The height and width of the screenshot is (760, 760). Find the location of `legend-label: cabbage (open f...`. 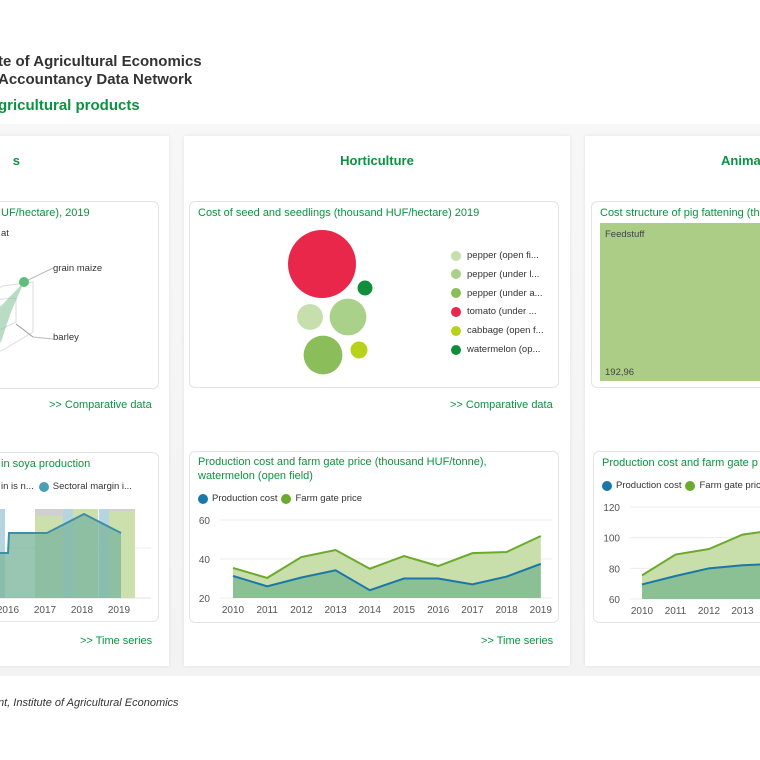

legend-label: cabbage (open f... is located at coordinates (505, 331).